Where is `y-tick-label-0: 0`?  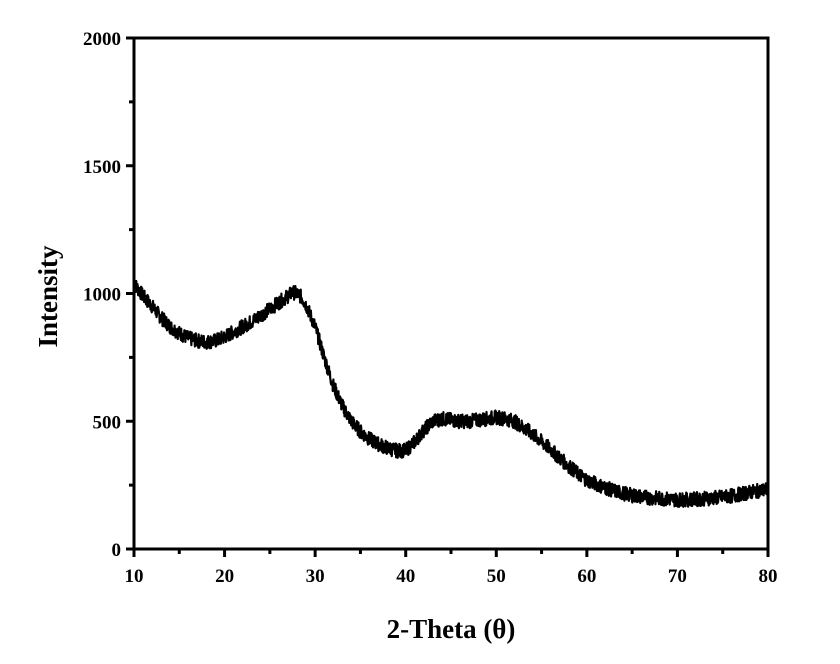
y-tick-label-0: 0 is located at coordinates (117, 550).